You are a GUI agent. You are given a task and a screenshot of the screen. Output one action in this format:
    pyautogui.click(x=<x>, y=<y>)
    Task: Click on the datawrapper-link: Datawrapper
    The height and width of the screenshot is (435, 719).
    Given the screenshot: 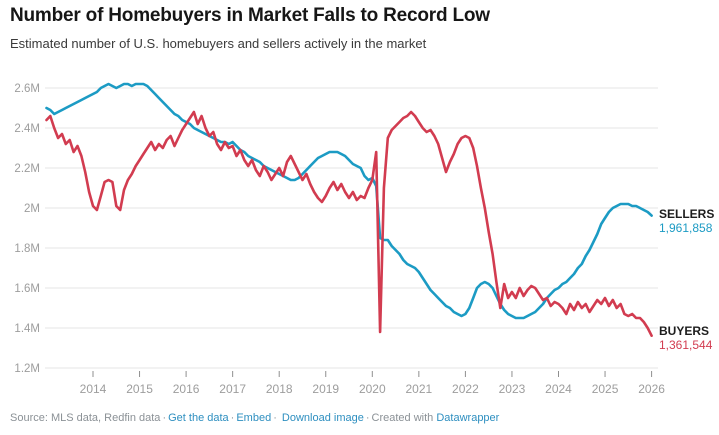 What is the action you would take?
    pyautogui.click(x=468, y=418)
    